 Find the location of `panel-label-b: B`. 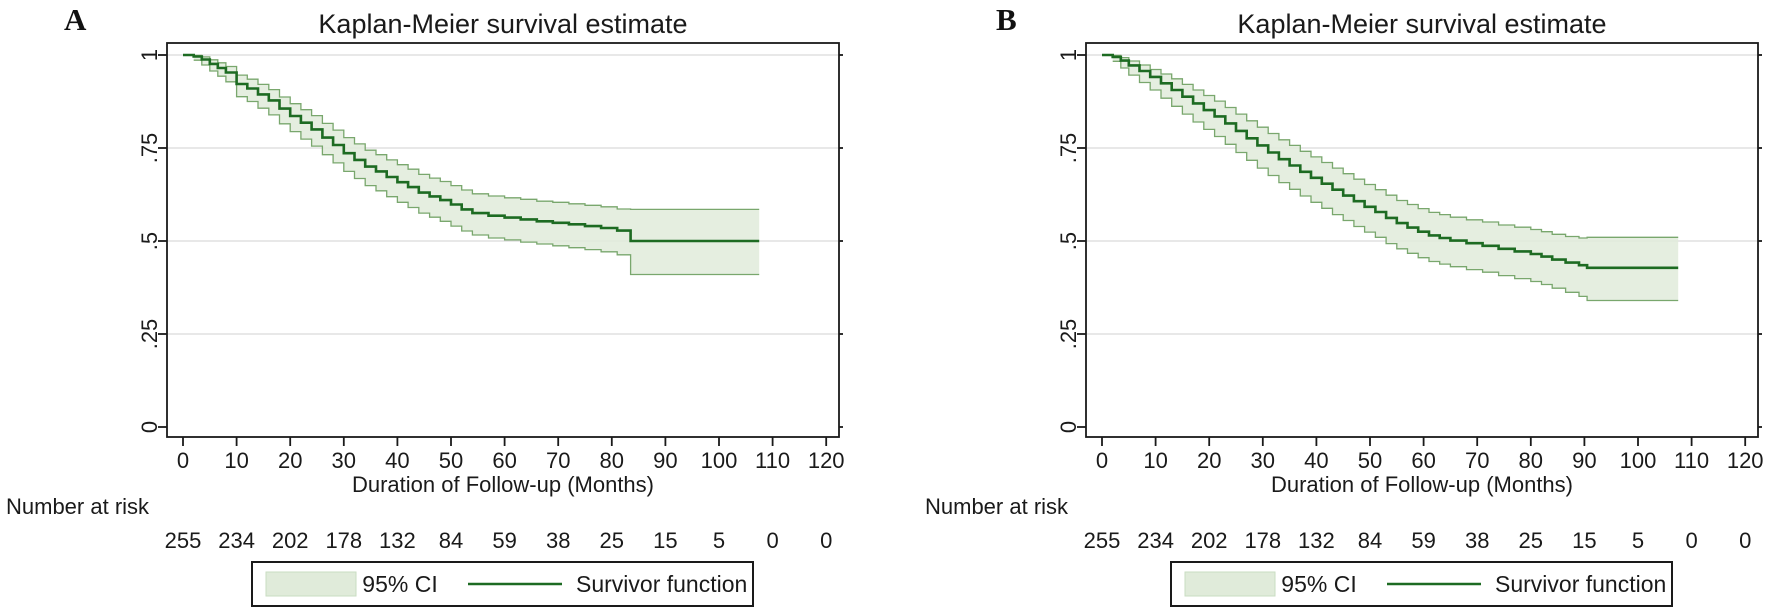

panel-label-b: B is located at coordinates (1006, 19).